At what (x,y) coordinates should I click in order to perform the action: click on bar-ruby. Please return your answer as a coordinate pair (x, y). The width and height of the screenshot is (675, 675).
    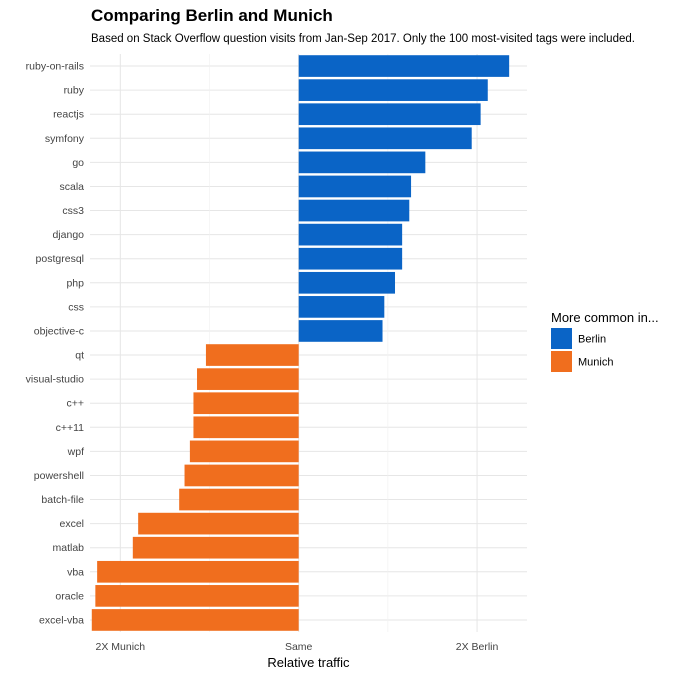
    Looking at the image, I should click on (393, 90).